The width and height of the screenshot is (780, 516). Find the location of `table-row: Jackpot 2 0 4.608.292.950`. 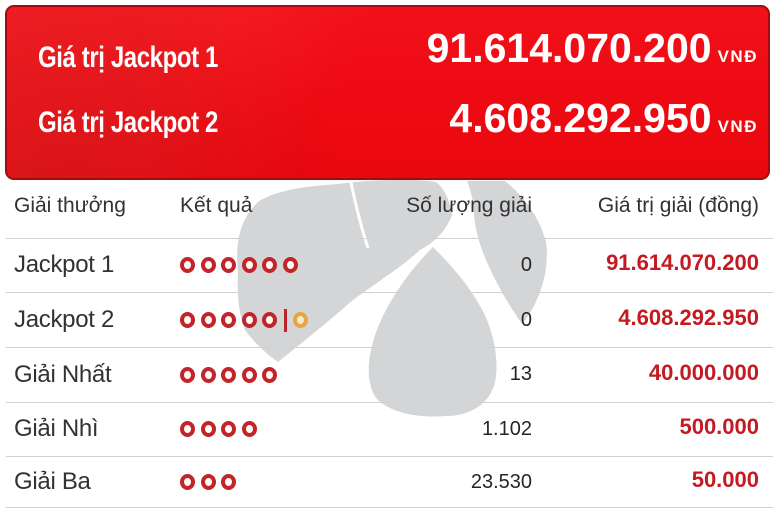

table-row: Jackpot 2 0 4.608.292.950 is located at coordinates (389, 320).